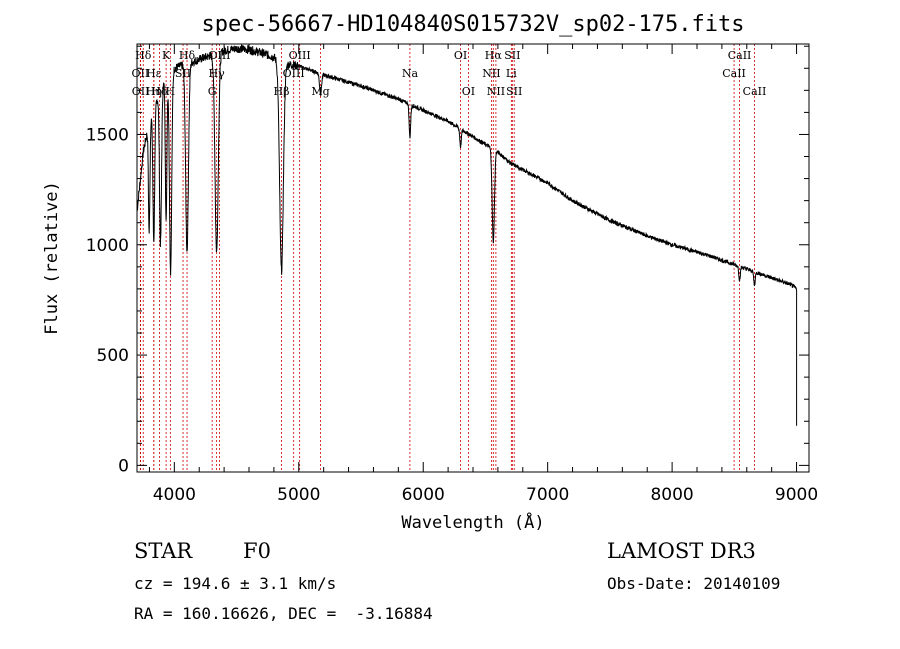  What do you see at coordinates (298, 495) in the screenshot?
I see `x-tick-label: 5000` at bounding box center [298, 495].